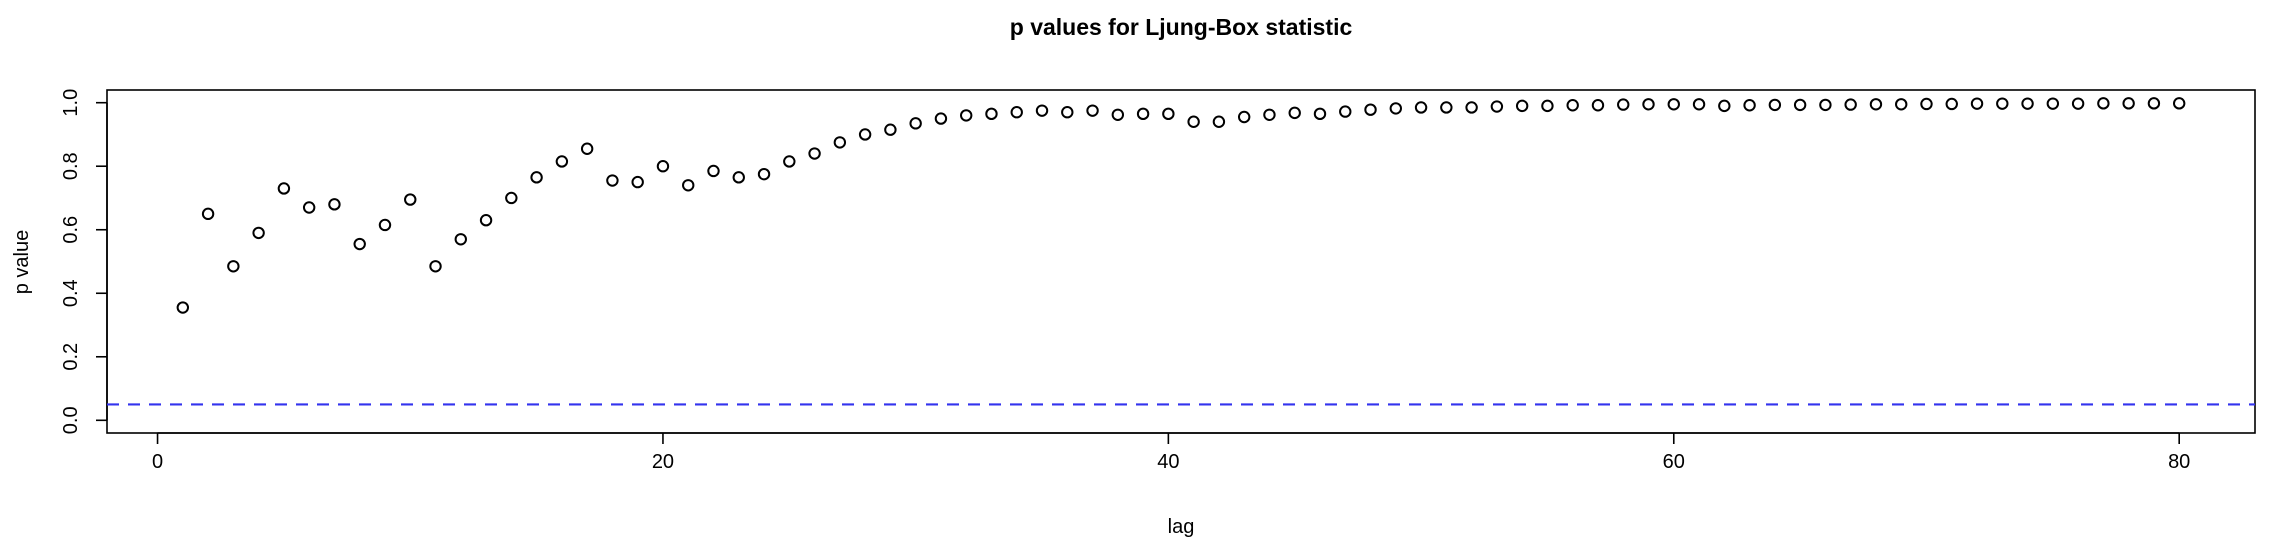 The image size is (2270, 550). Describe the element at coordinates (157, 462) in the screenshot. I see `x-tick-label: 0` at that location.